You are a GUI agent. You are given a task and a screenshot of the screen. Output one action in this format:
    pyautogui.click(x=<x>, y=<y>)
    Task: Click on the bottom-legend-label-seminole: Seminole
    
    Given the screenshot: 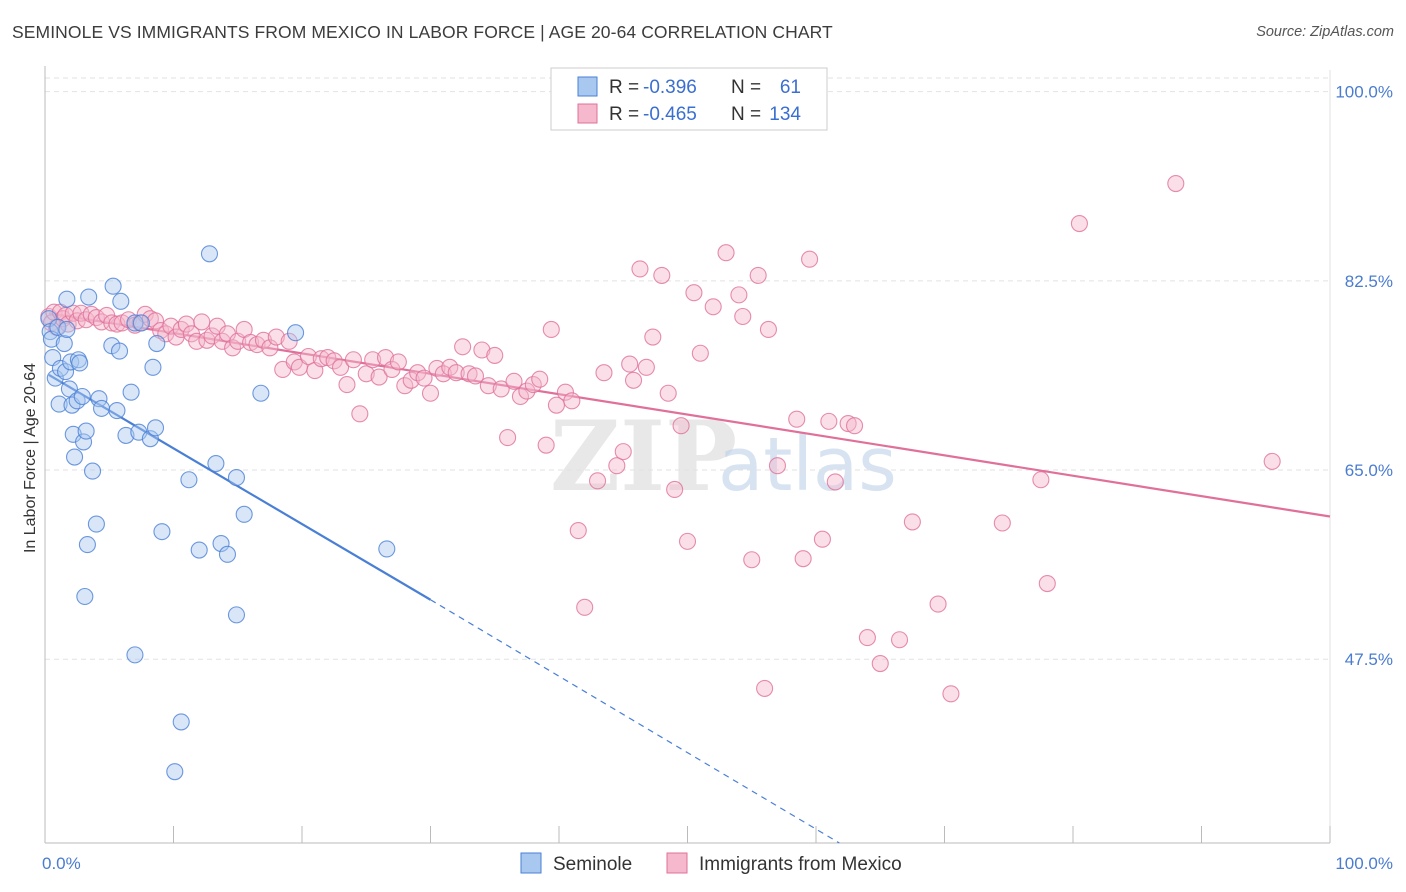 What is the action you would take?
    pyautogui.click(x=592, y=864)
    